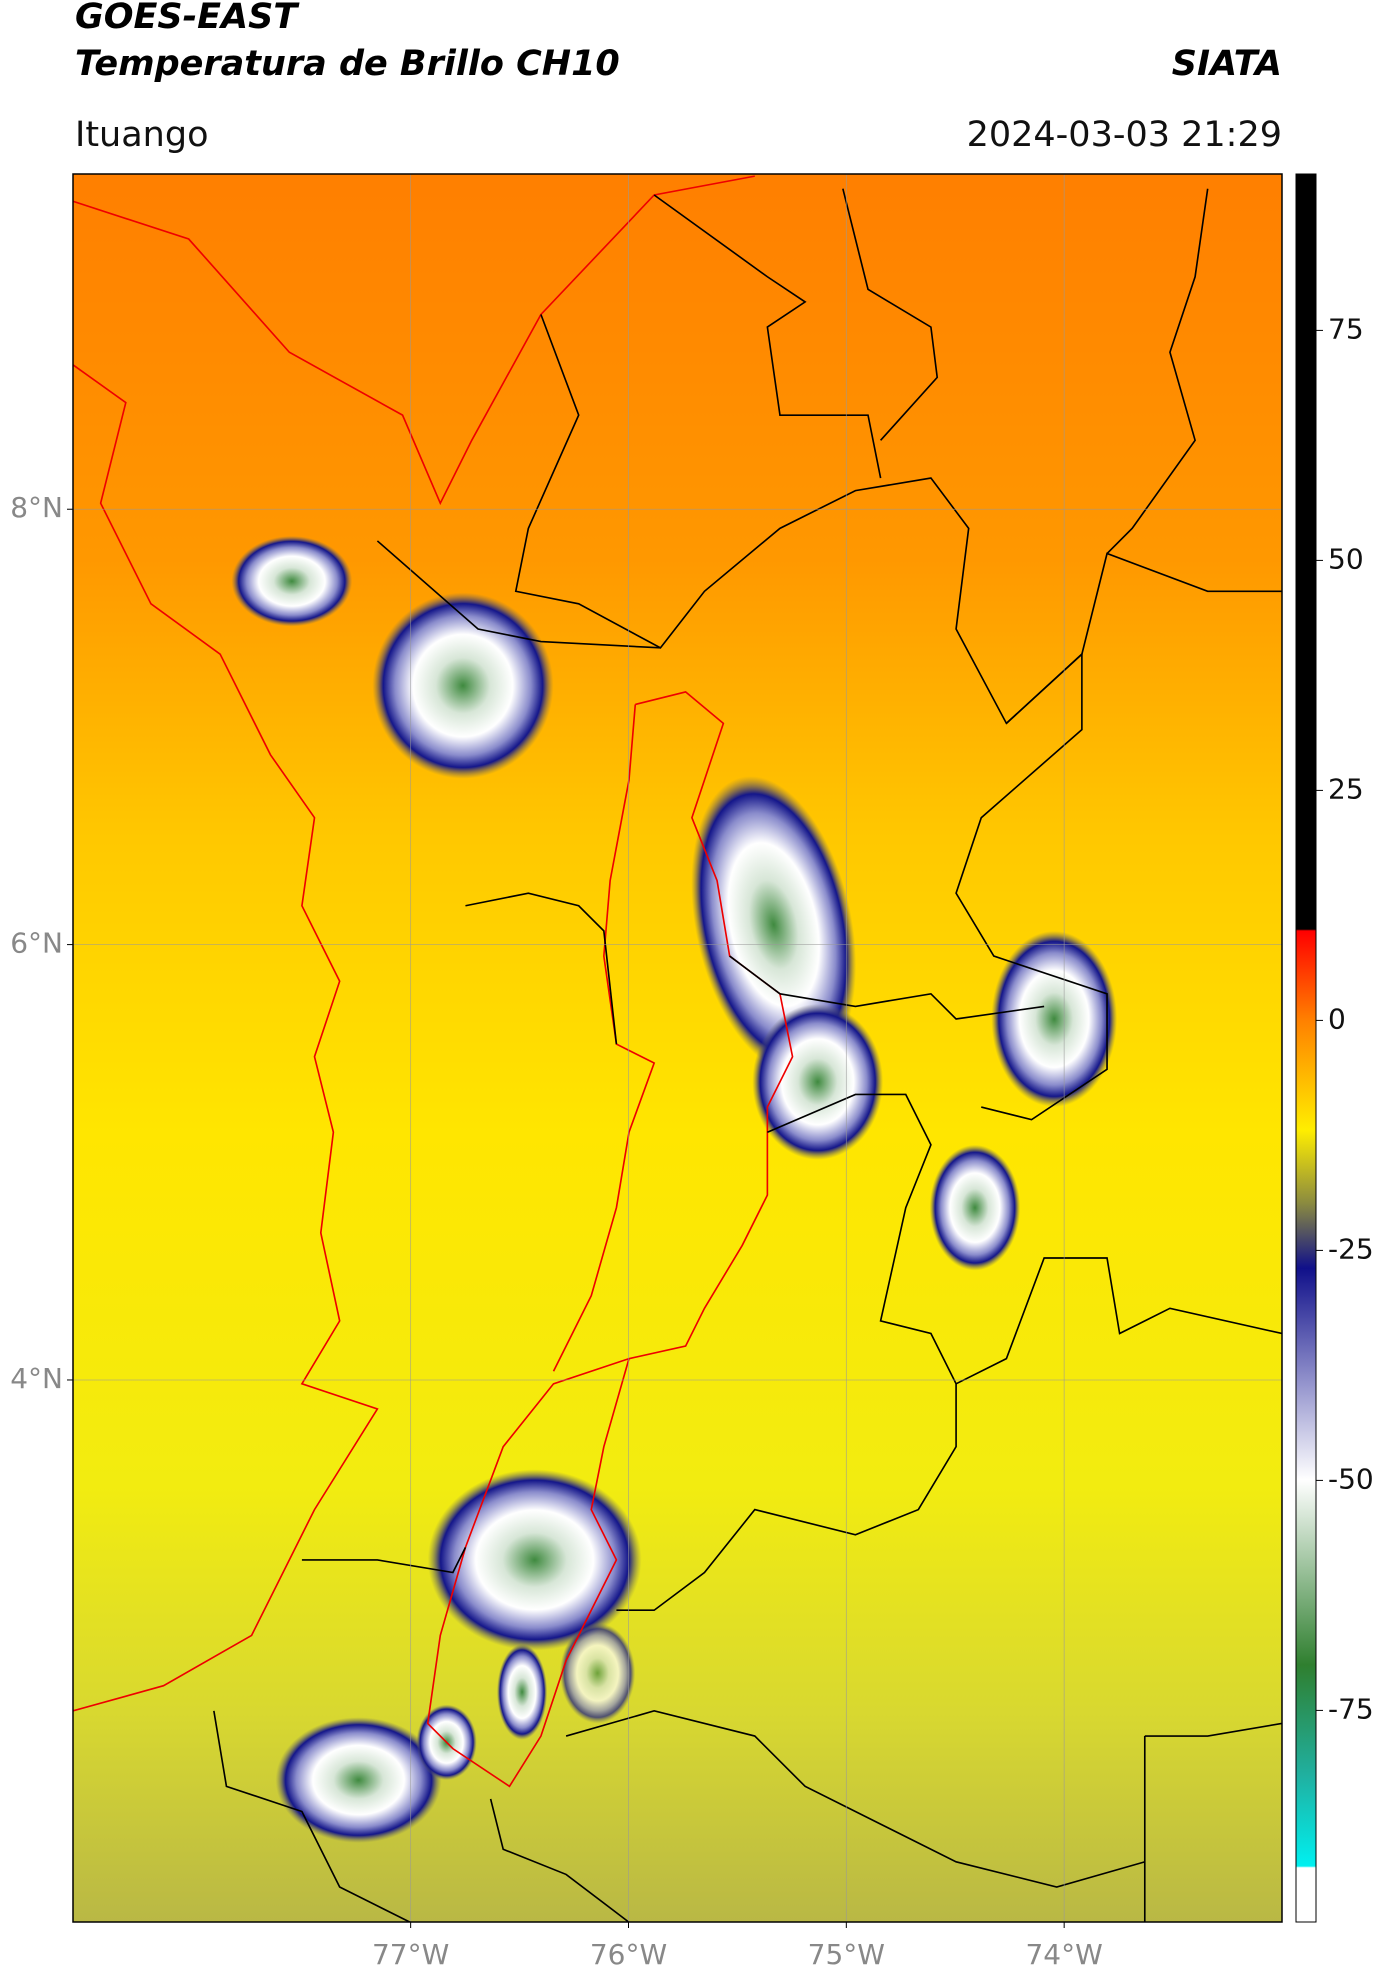  Describe the element at coordinates (410, 1954) in the screenshot. I see `x-tick-label: 77°W` at that location.